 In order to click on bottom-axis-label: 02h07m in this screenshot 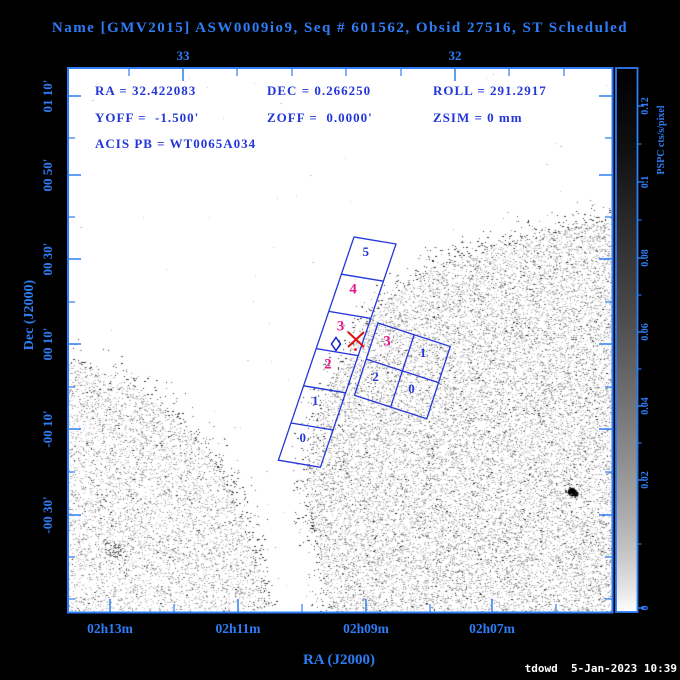, I will do `click(492, 628)`.